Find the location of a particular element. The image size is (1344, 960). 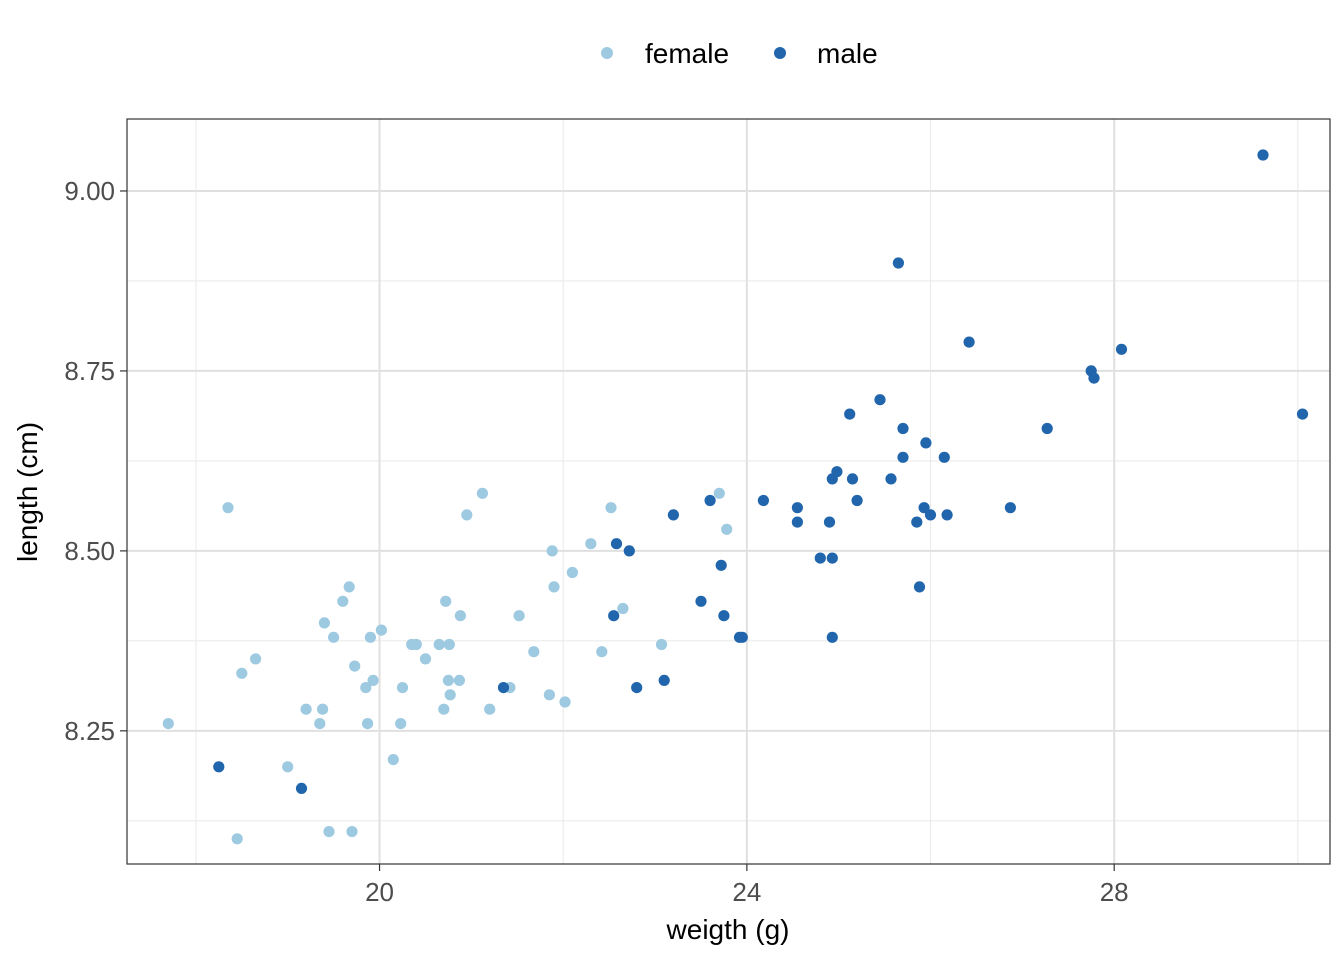

legend-marker-male is located at coordinates (780, 53).